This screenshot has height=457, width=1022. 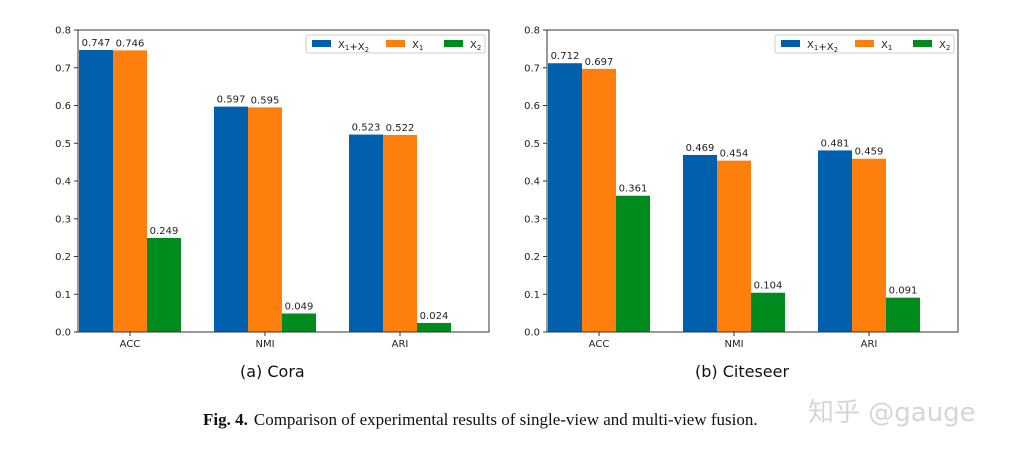 What do you see at coordinates (96, 43) in the screenshot?
I see `data-label: 0.747` at bounding box center [96, 43].